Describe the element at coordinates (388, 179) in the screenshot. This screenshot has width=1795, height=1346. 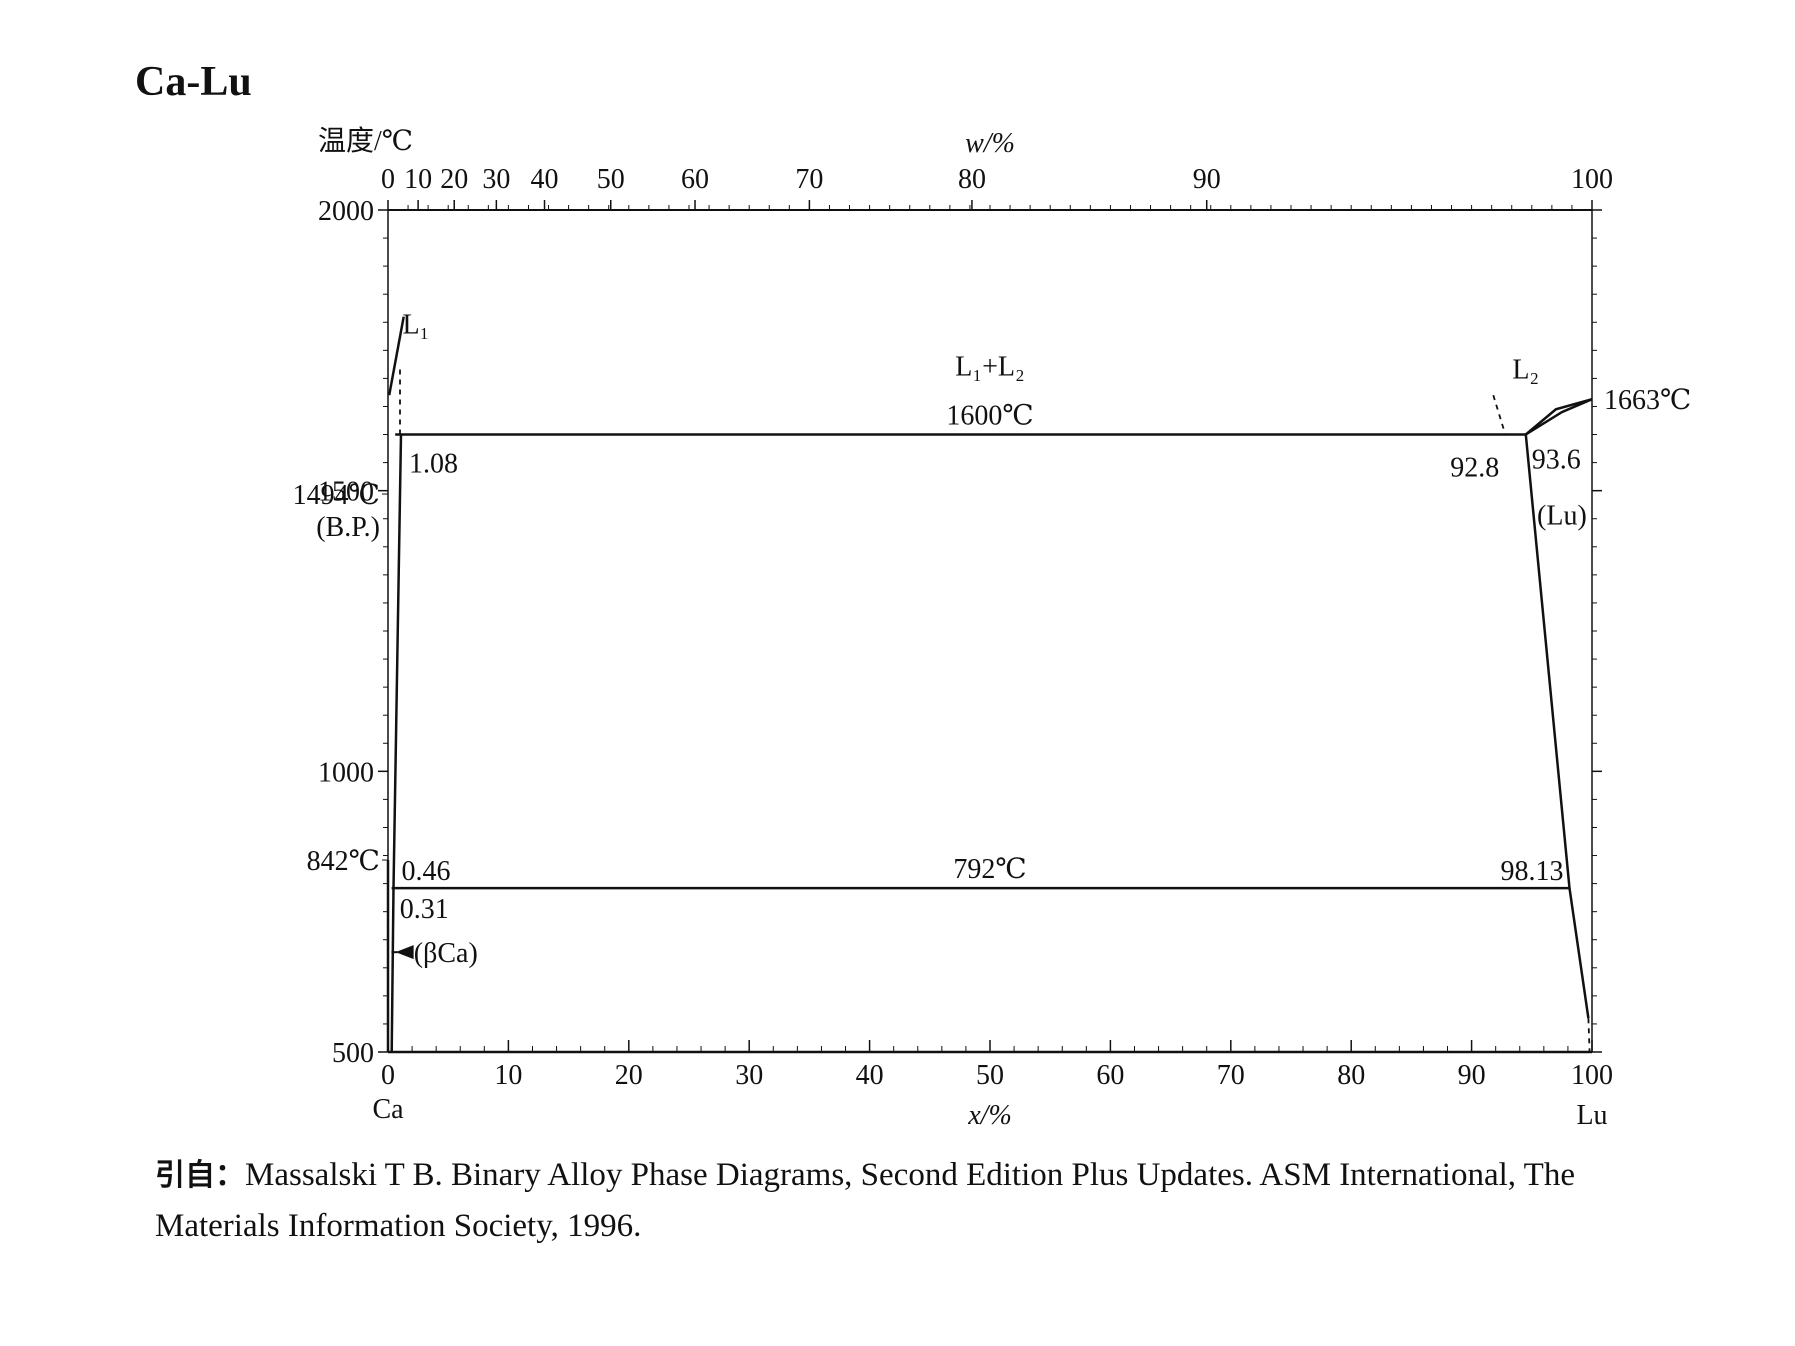
I see `top-tick-label-0: 0` at that location.